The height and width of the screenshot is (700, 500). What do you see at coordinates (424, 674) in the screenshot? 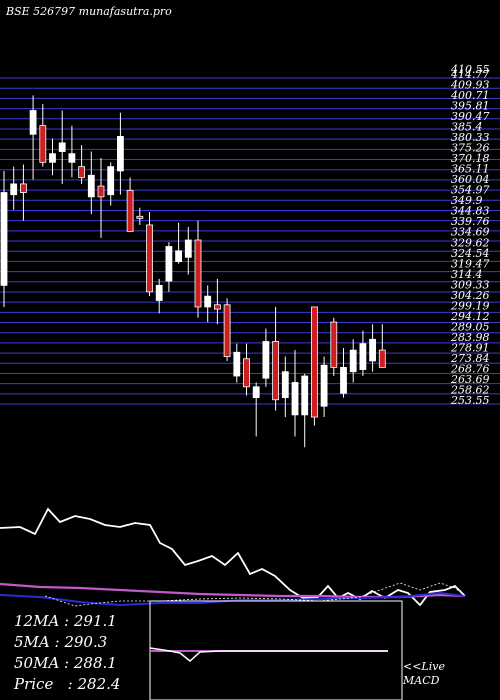
I see `macd-label: <<Live MACD` at bounding box center [424, 674].